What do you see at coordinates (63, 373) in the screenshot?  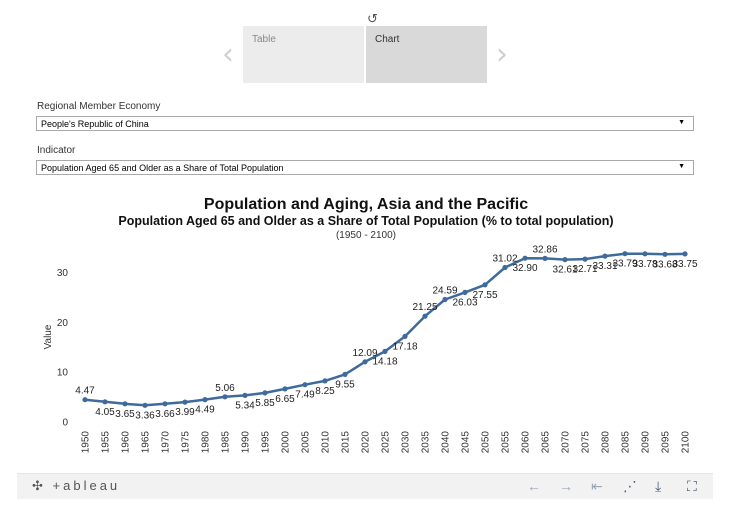 I see `y-tick-label: 10` at bounding box center [63, 373].